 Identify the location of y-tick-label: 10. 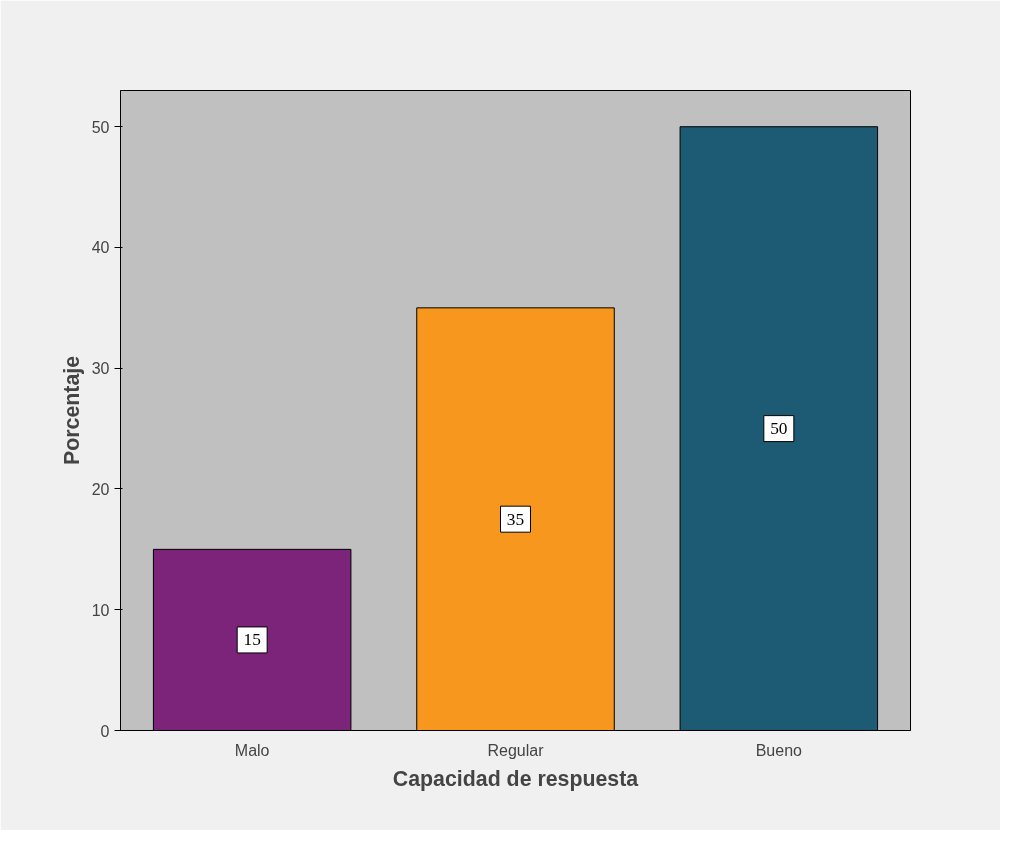
(100, 610).